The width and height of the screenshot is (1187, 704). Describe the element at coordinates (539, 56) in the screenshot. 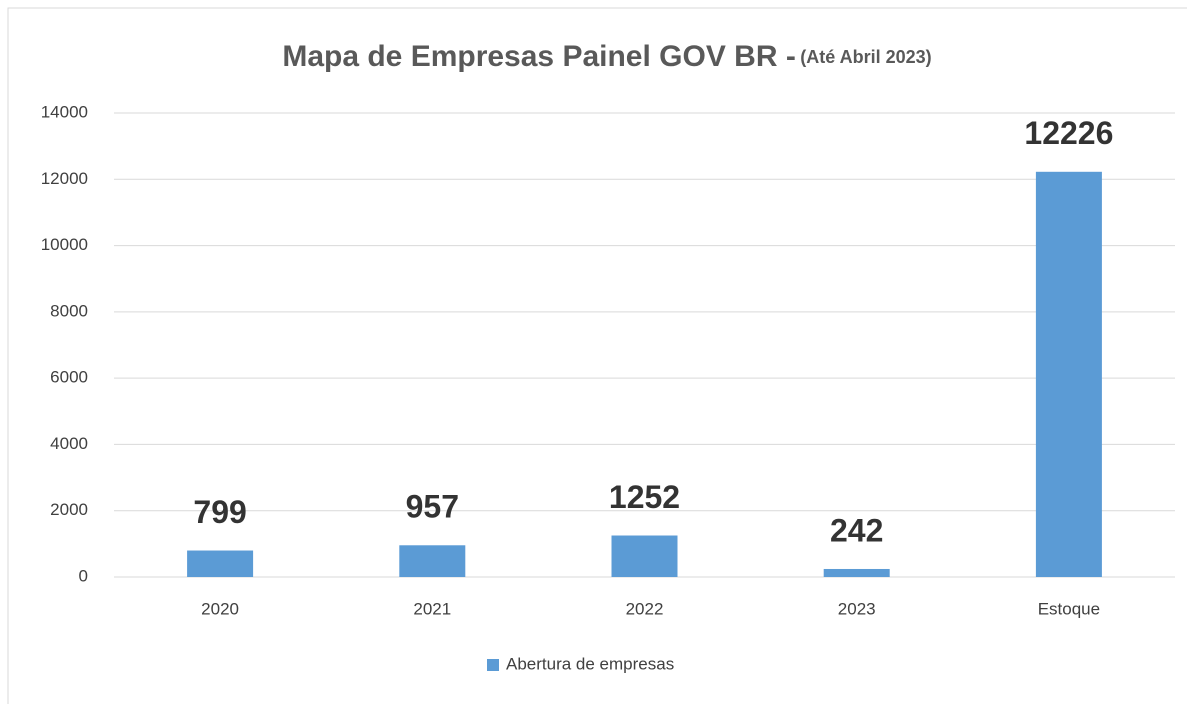

I see `chart-title: Mapa de Empresas Painel GOV BR -` at that location.